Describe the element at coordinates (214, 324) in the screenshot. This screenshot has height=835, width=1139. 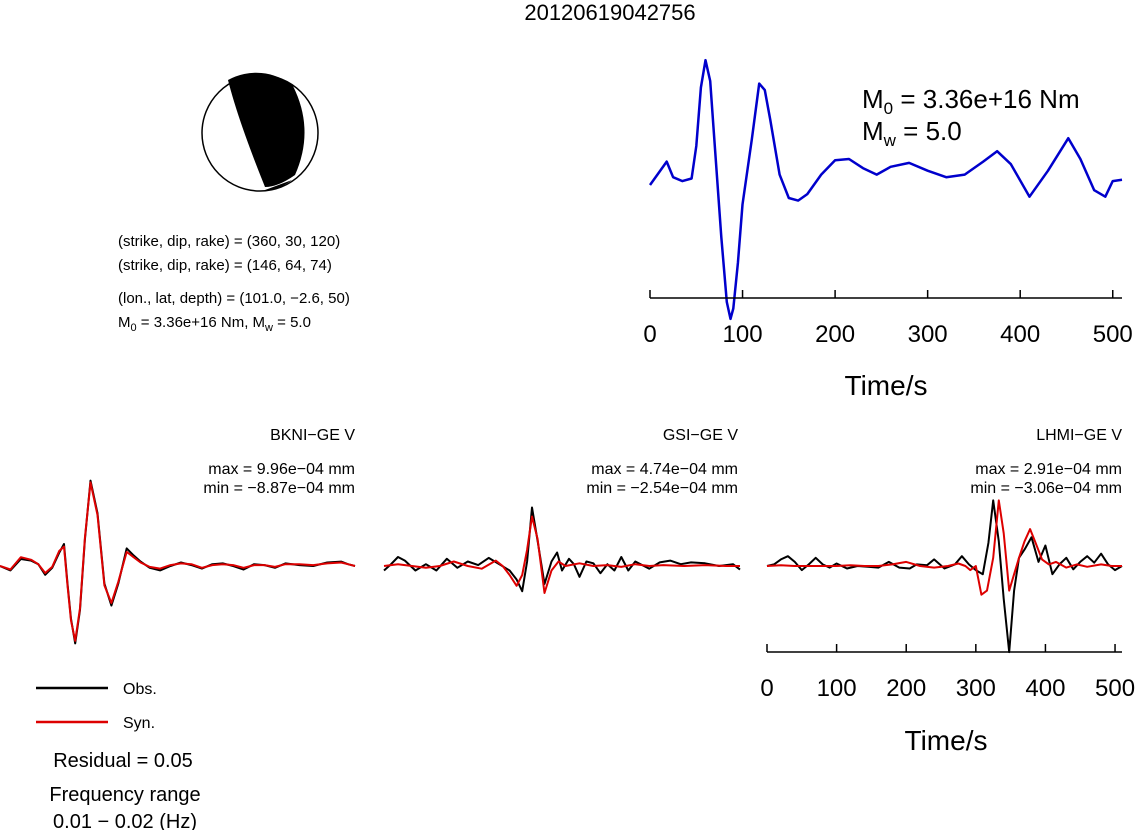
I see `focal-moment: M0 = 3.36e+16 Nm, Mw = 5.0` at that location.